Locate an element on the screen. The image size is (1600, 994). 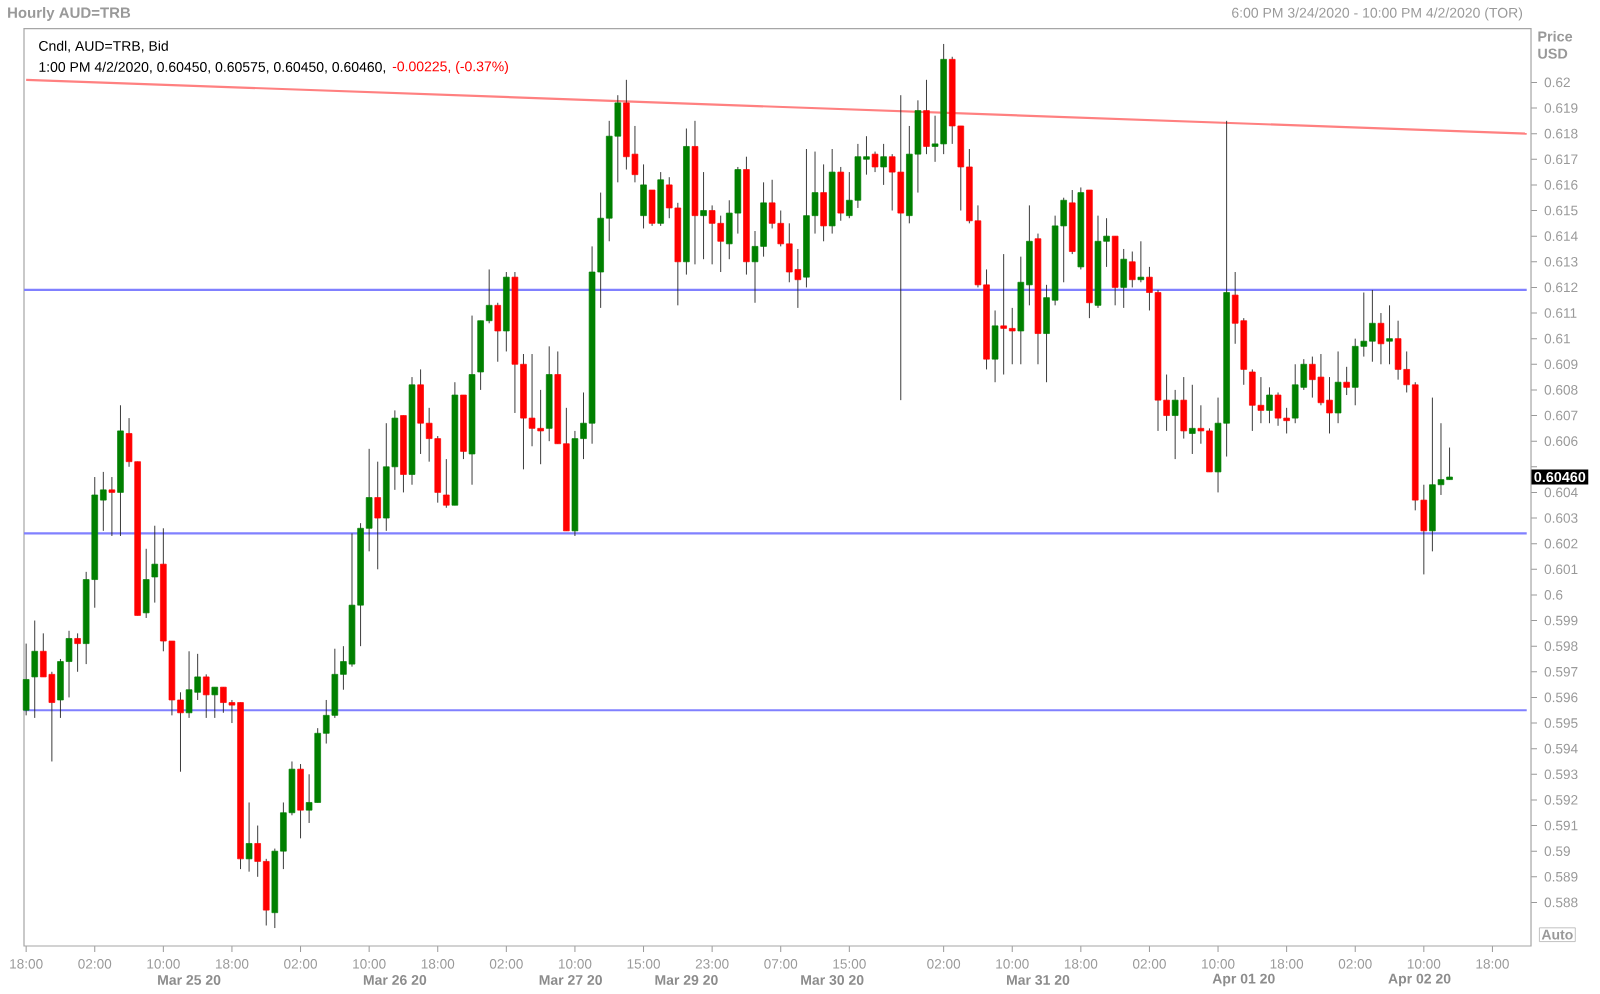
text: Mar 27 20 is located at coordinates (570, 980).